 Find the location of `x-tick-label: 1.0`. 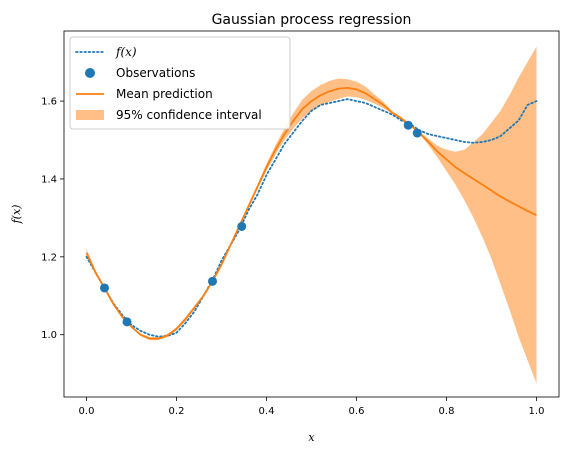

x-tick-label: 1.0 is located at coordinates (537, 411).